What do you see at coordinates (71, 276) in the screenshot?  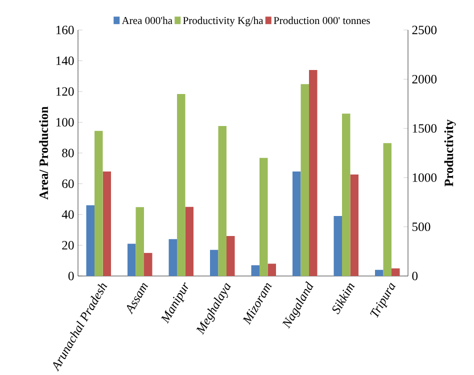 I see `y-tick-label: 0` at bounding box center [71, 276].